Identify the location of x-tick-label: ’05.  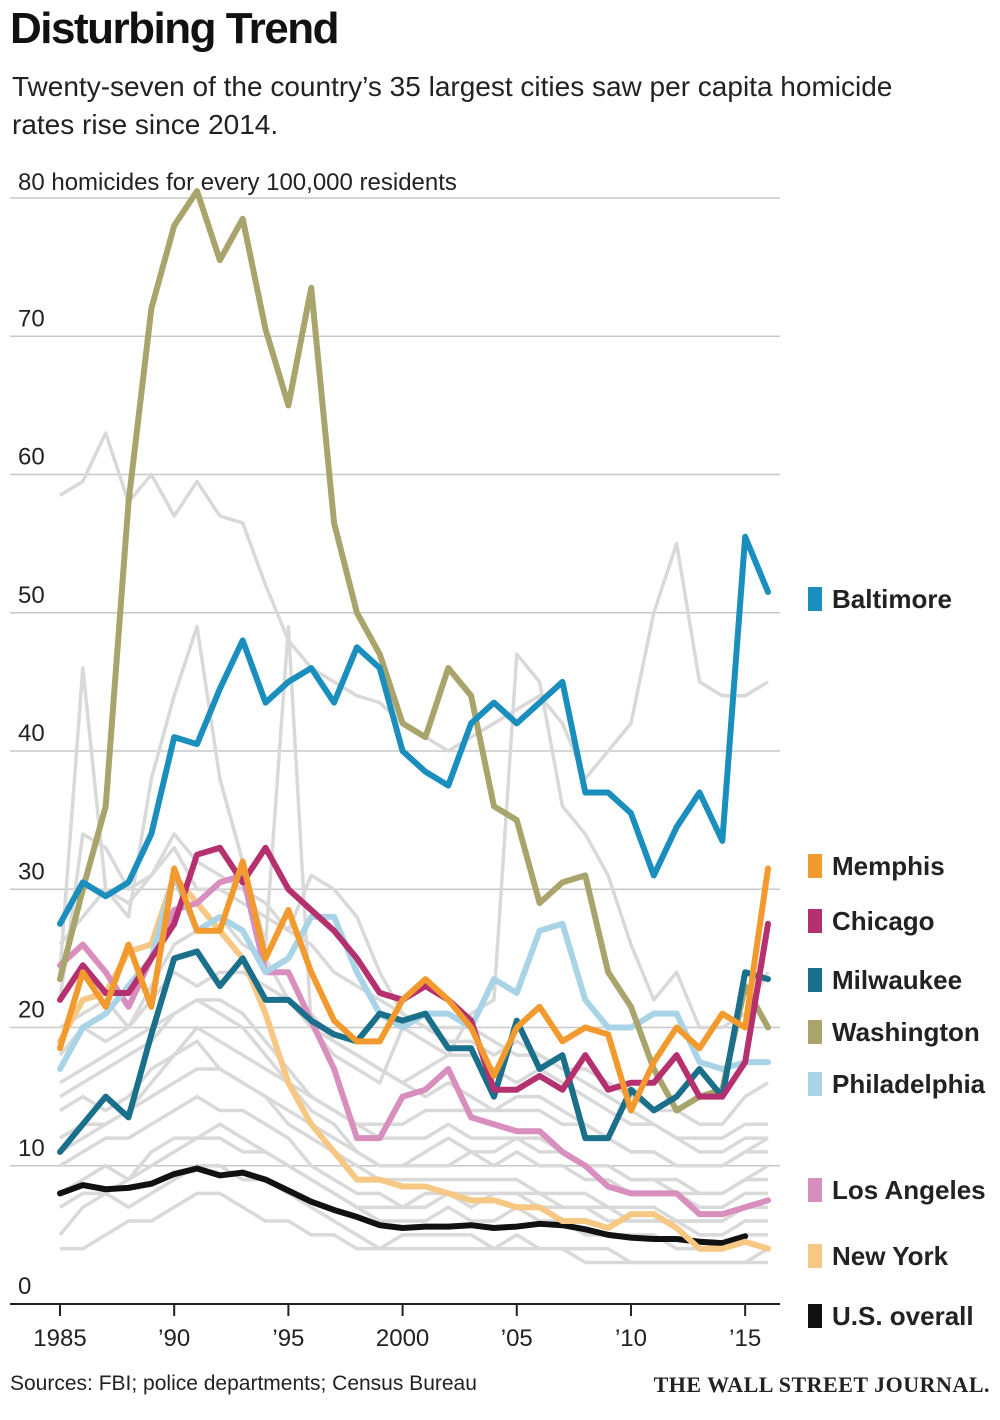
(517, 1338).